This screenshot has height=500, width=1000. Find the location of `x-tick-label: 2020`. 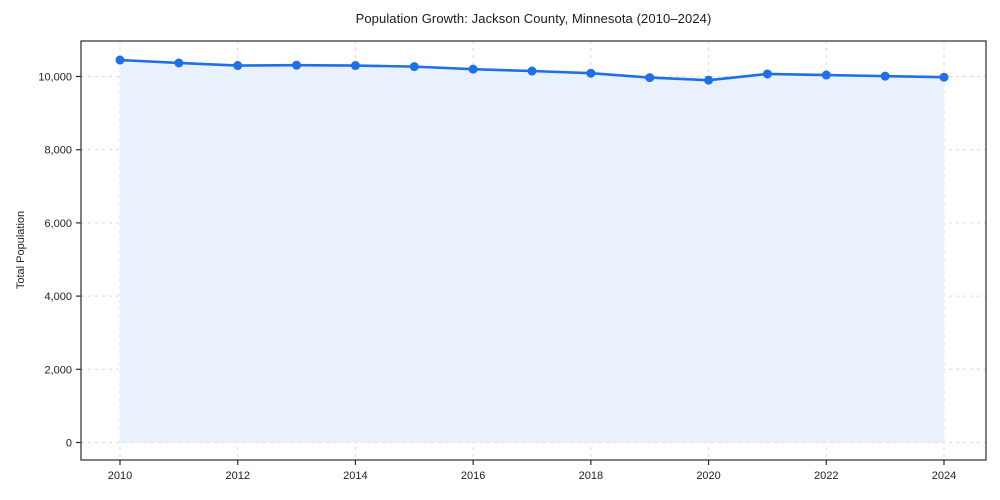

x-tick-label: 2020 is located at coordinates (708, 476).